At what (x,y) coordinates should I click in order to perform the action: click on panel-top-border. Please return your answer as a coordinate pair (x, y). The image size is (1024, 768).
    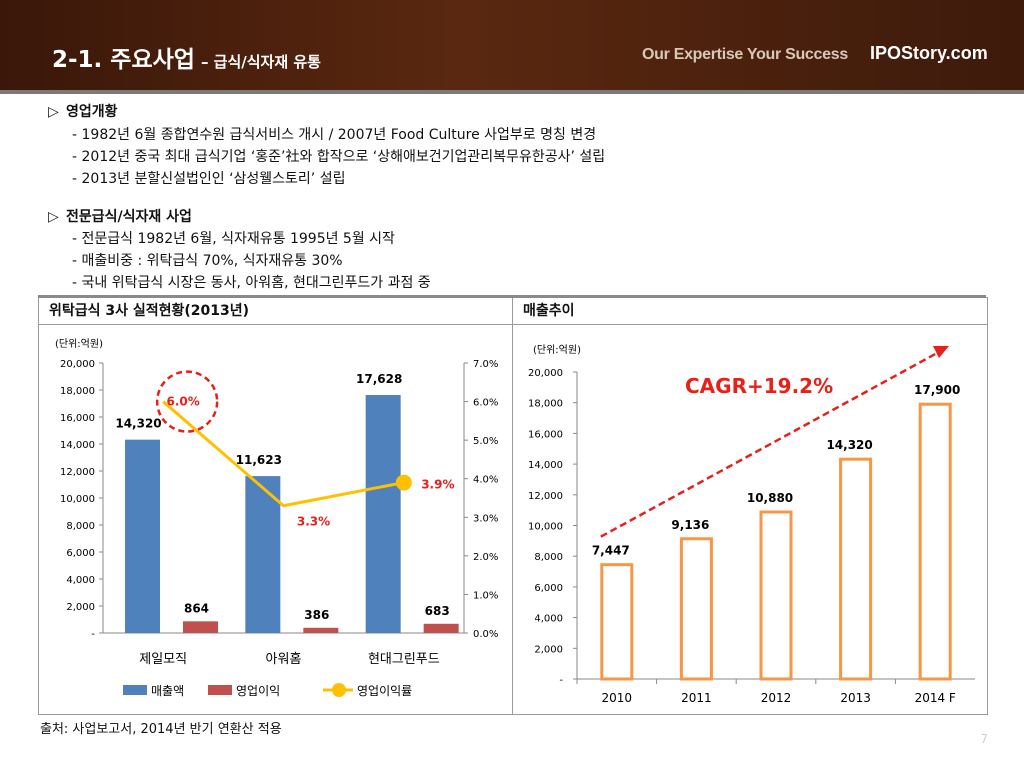
    Looking at the image, I should click on (512, 296).